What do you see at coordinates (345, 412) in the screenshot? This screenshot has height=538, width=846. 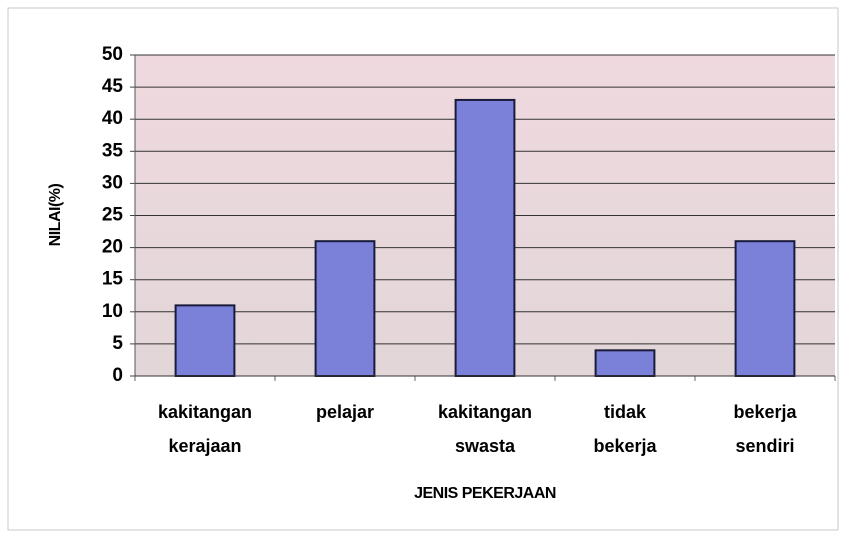 I see `x-tick-label: pelajar` at bounding box center [345, 412].